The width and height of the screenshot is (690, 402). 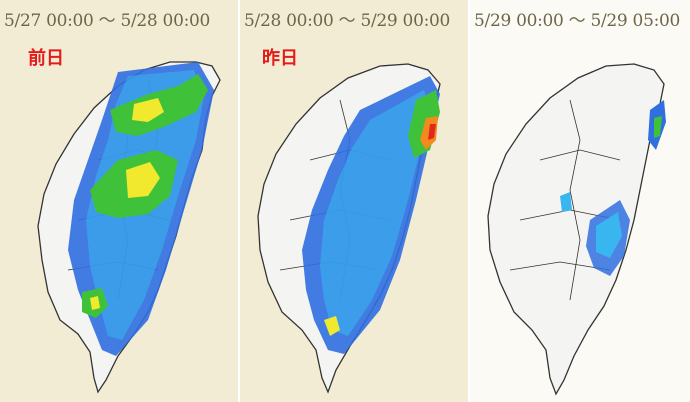 I want to click on time-range: 5/28 00:00 ～ 5/29 00:00, so click(x=347, y=21).